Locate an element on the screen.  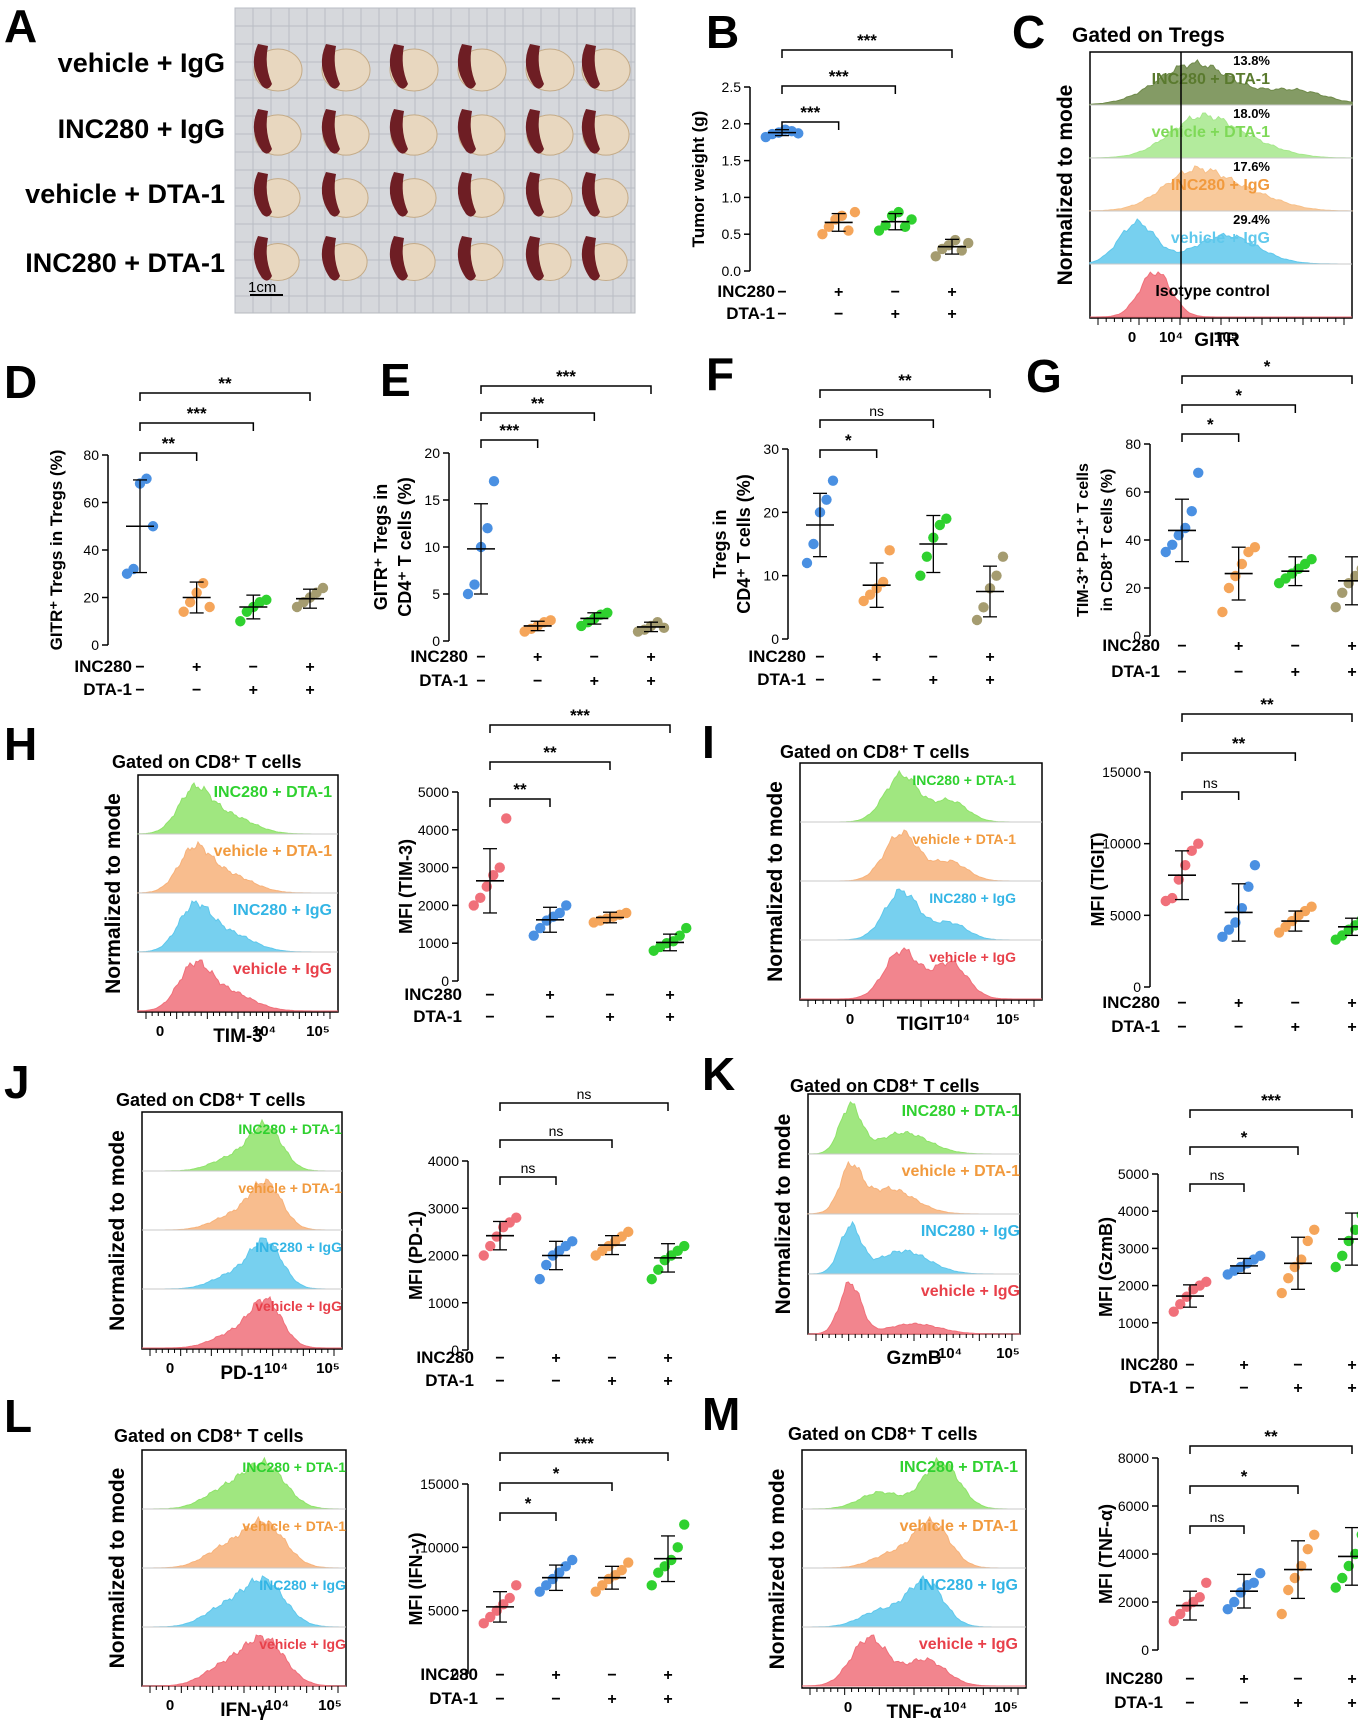
gate-percent: 29.4% is located at coordinates (1251, 219).